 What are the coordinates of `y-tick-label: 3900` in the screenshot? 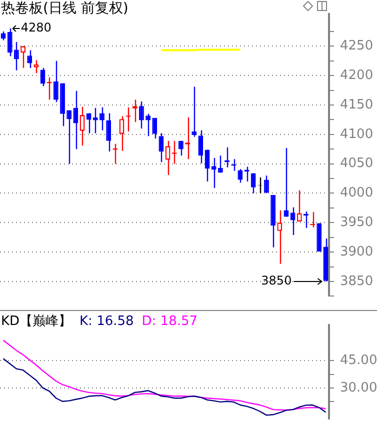 It's located at (357, 252).